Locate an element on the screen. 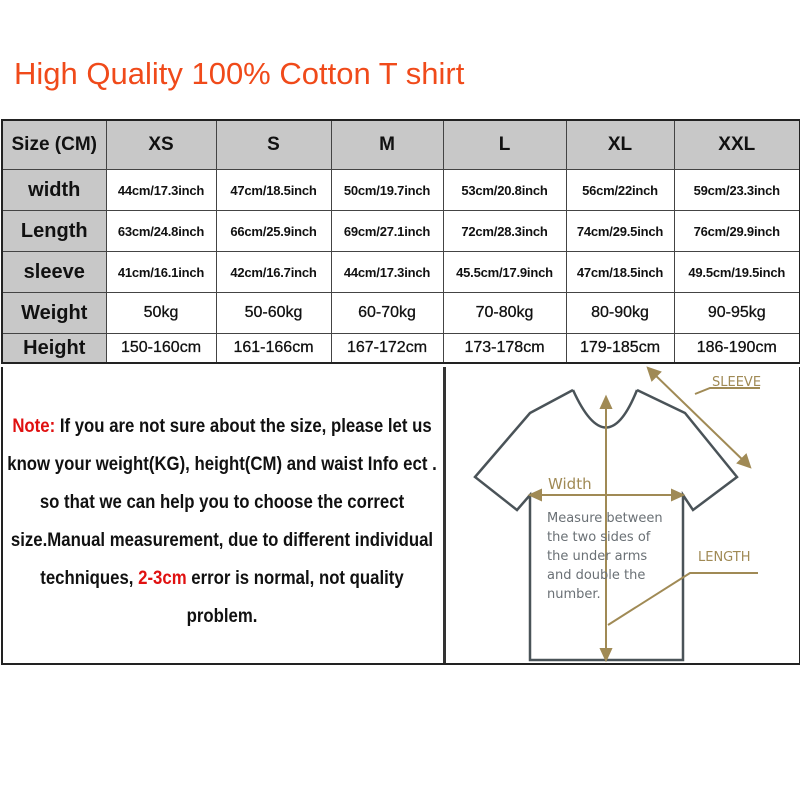  row-label: Length is located at coordinates (54, 231).